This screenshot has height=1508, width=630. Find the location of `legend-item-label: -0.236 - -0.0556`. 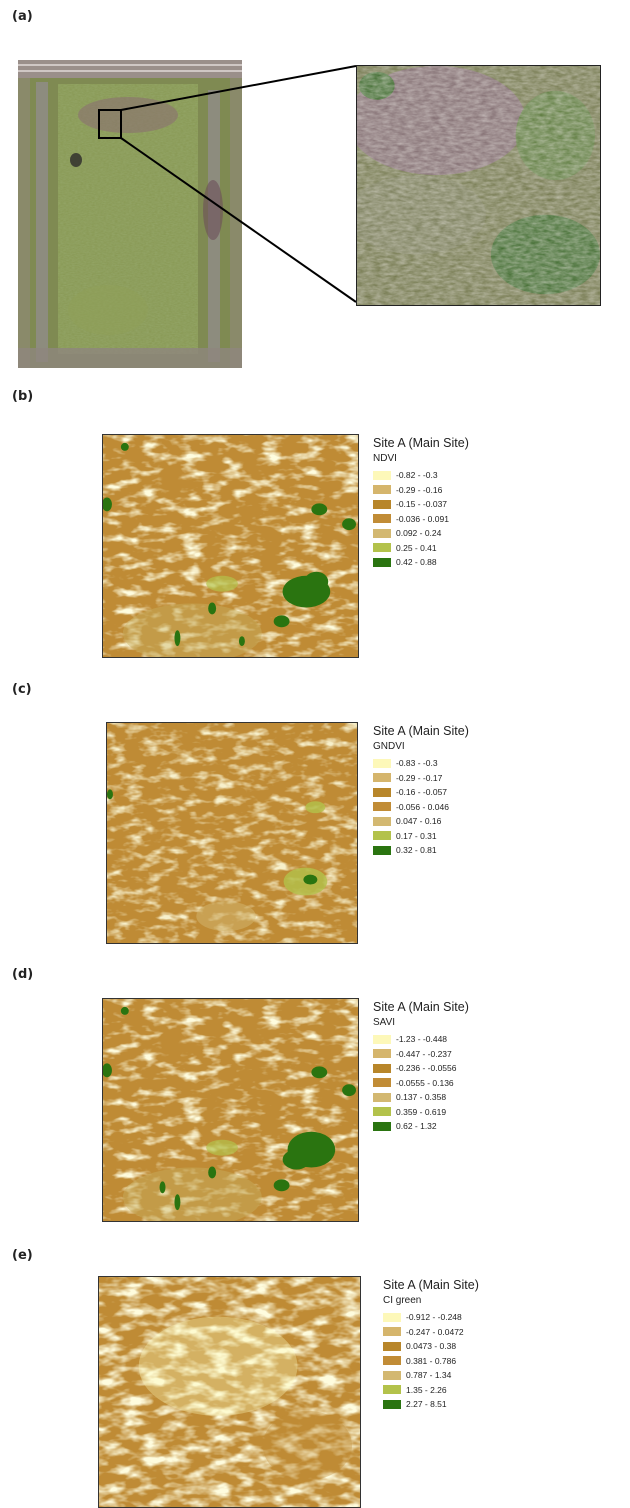

legend-item-label: -0.236 - -0.0556 is located at coordinates (426, 1068).